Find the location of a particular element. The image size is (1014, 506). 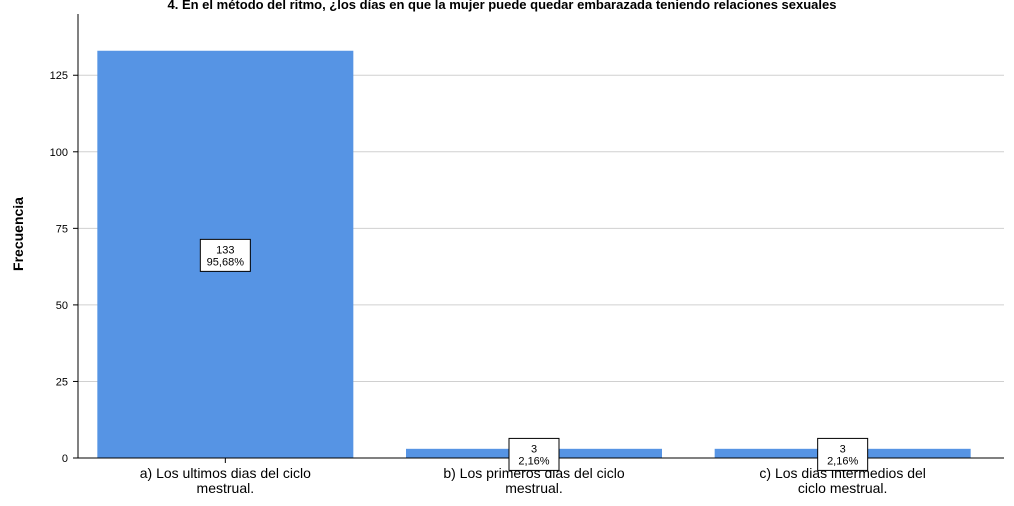

y-axis-label: Frecuencia is located at coordinates (18, 234).